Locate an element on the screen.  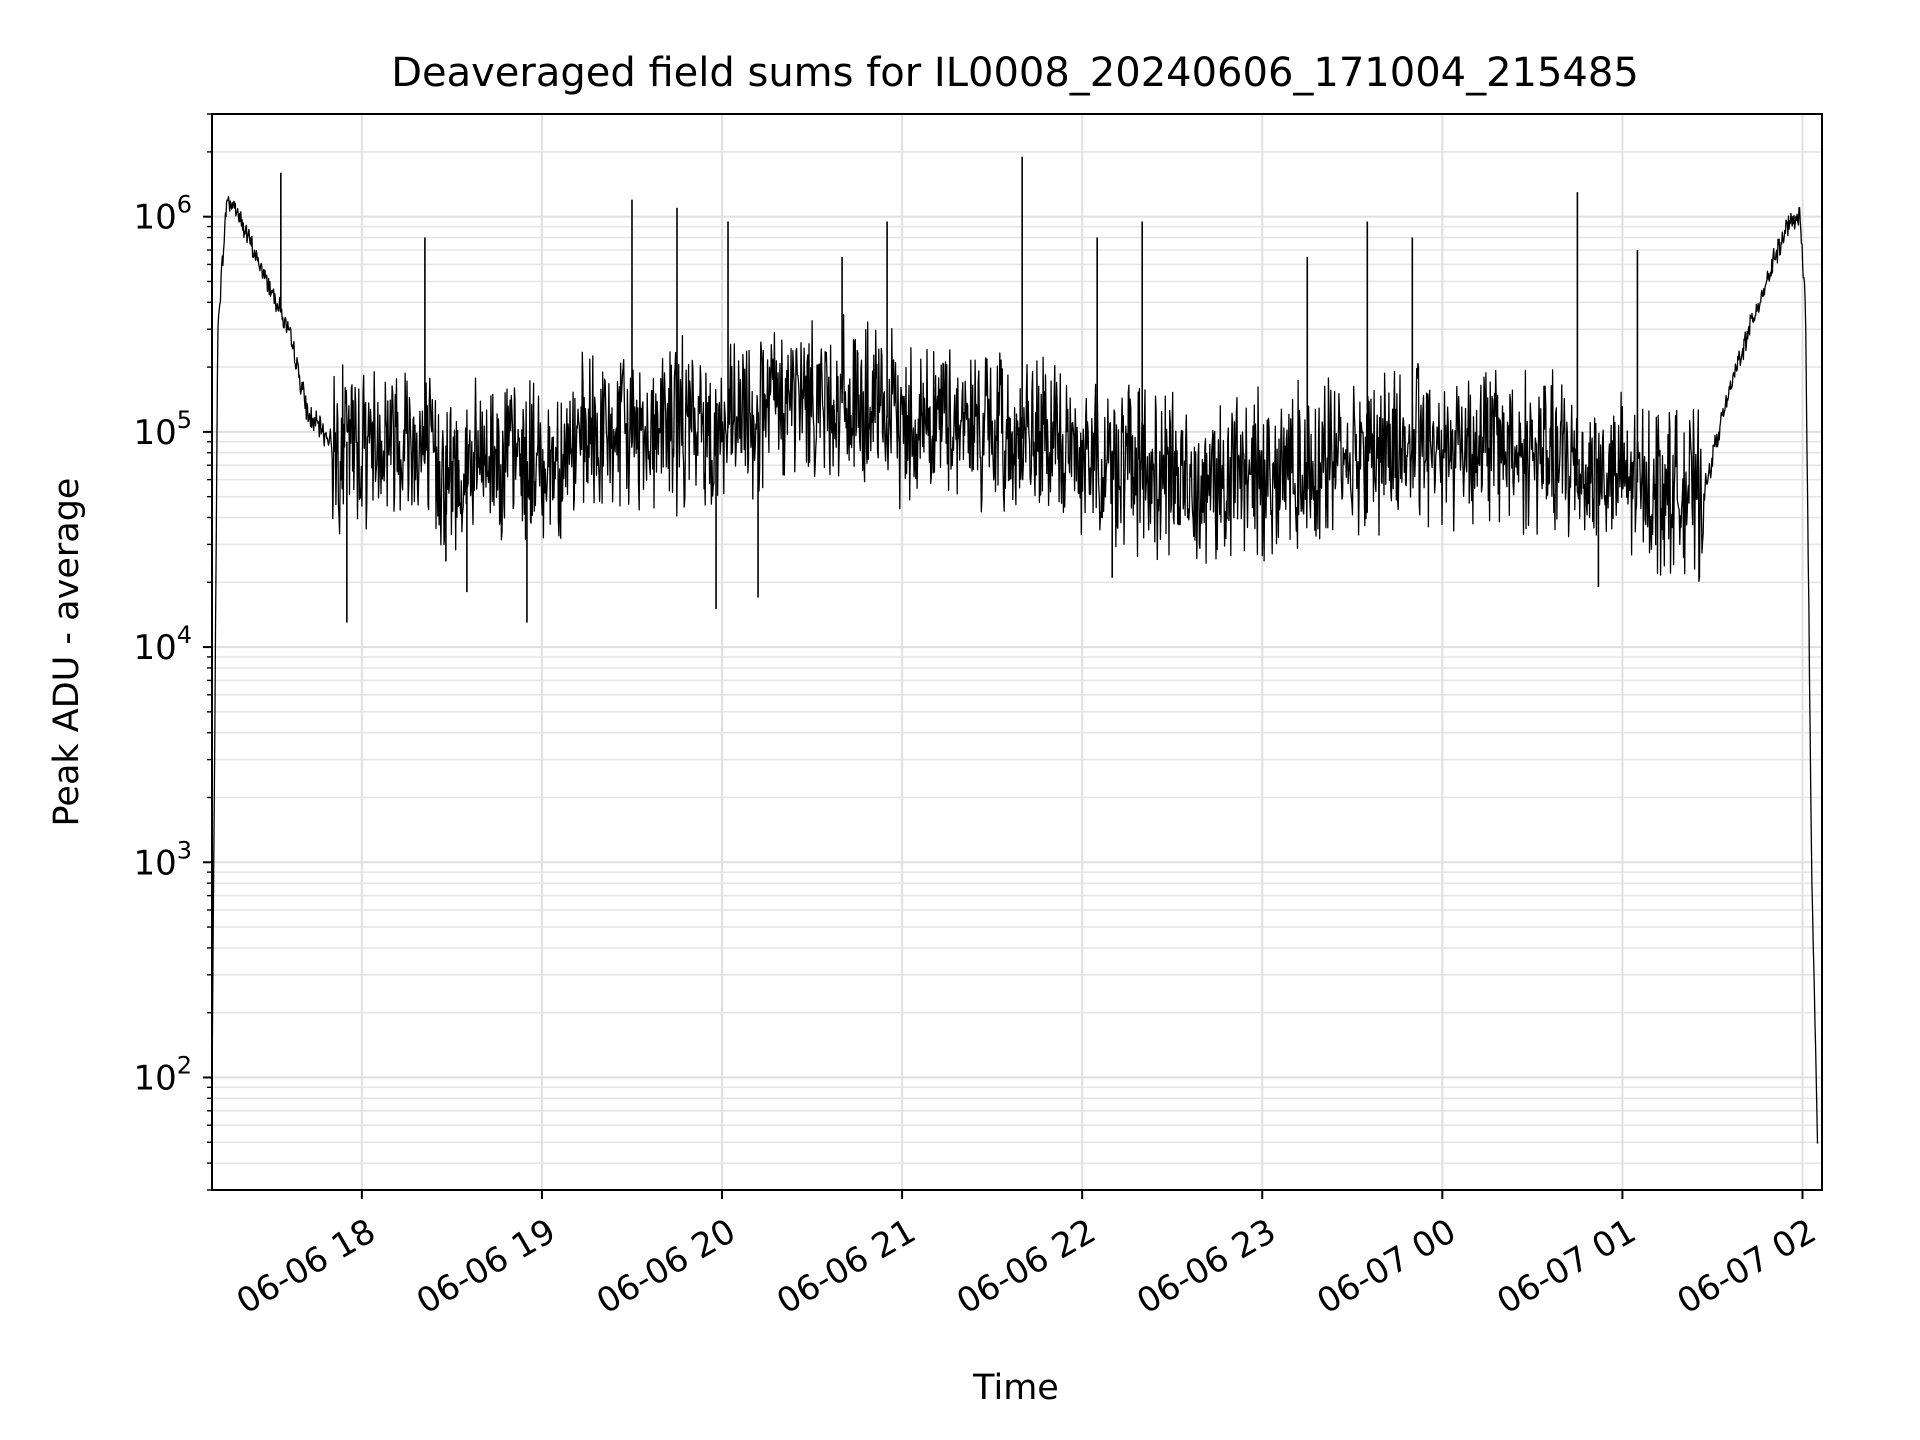
y-tick-label: 10⁵ is located at coordinates (162, 429).